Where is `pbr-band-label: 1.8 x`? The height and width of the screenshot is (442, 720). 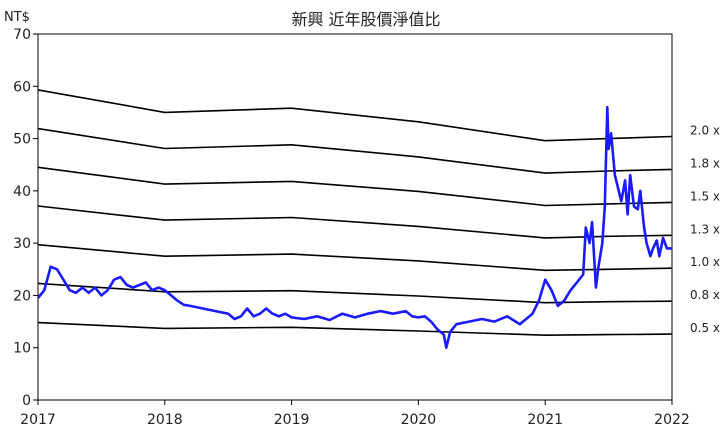 pbr-band-label: 1.8 x is located at coordinates (705, 163).